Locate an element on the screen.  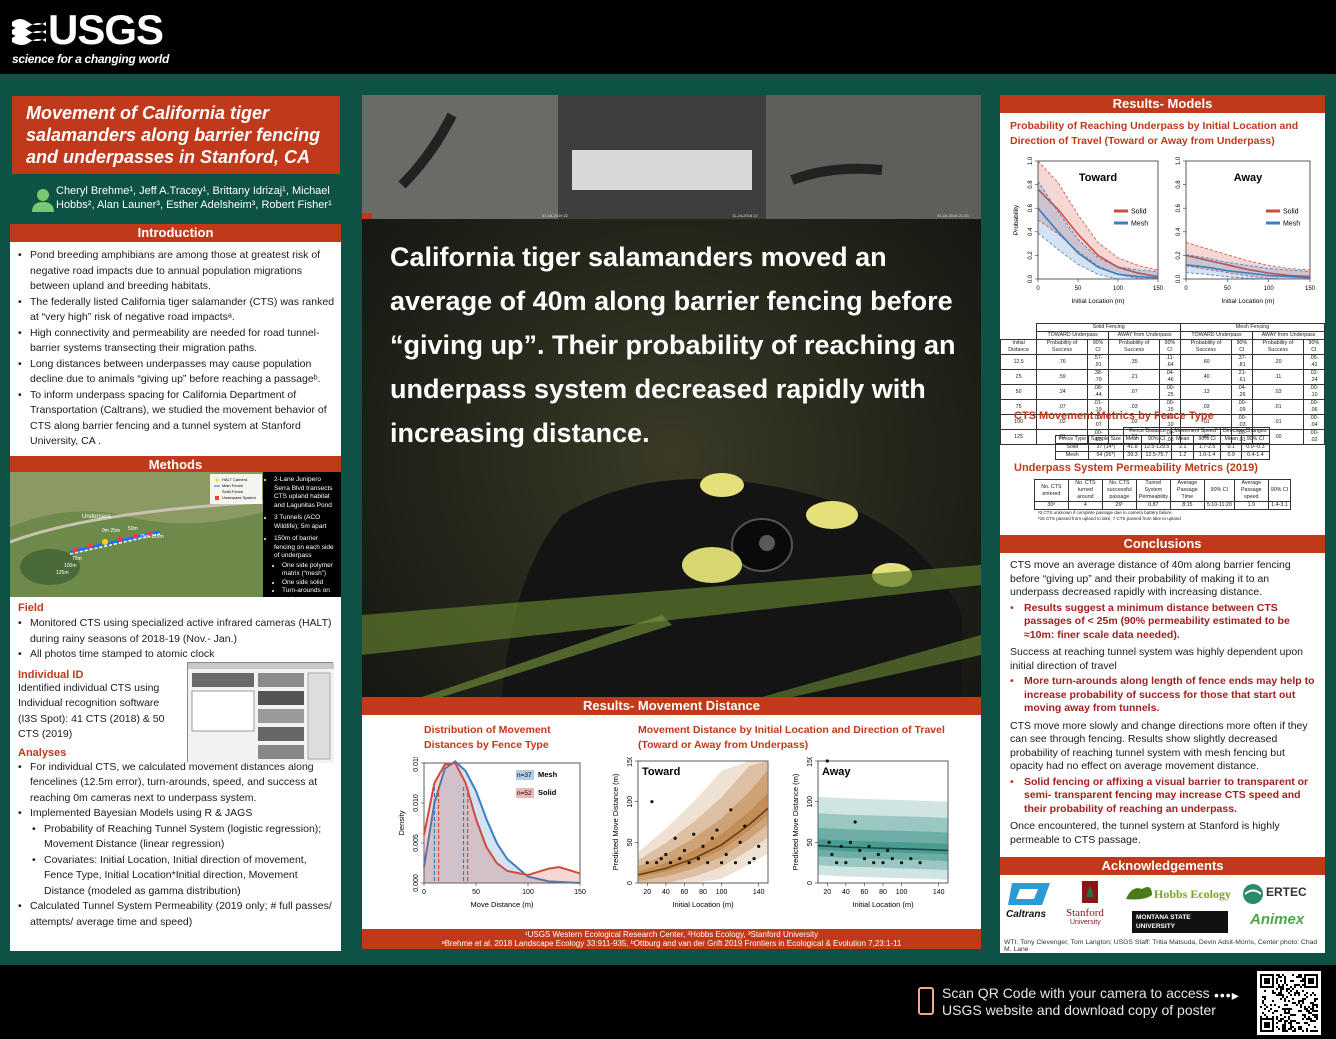
table-cell: .01 is located at coordinates (1278, 407).